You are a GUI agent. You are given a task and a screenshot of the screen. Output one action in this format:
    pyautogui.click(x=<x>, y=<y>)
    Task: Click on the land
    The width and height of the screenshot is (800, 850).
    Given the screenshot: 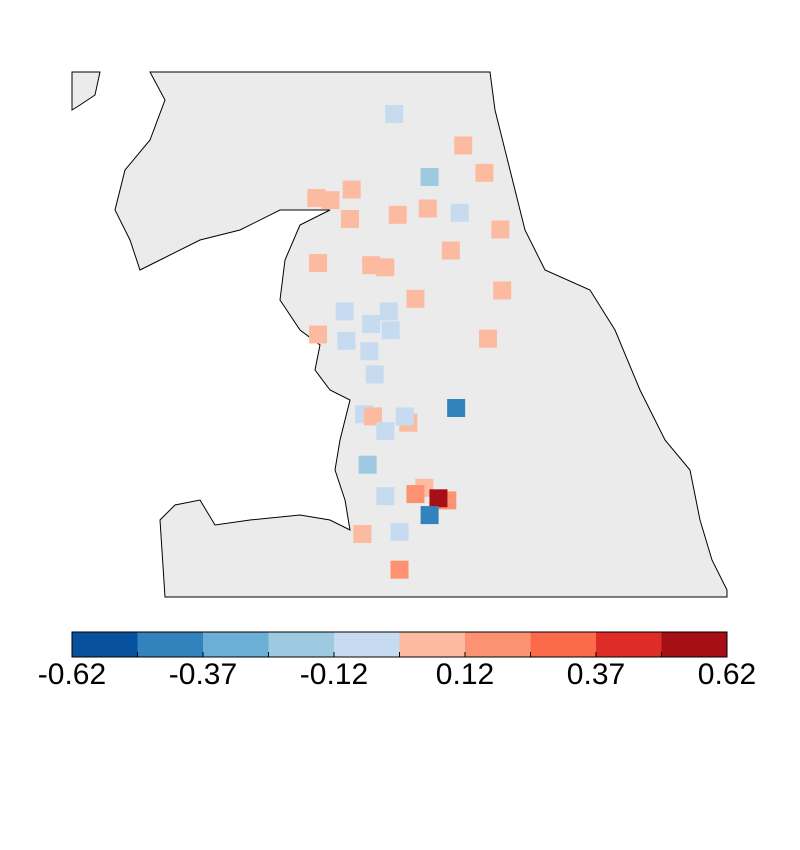 What is the action you would take?
    pyautogui.click(x=86, y=91)
    